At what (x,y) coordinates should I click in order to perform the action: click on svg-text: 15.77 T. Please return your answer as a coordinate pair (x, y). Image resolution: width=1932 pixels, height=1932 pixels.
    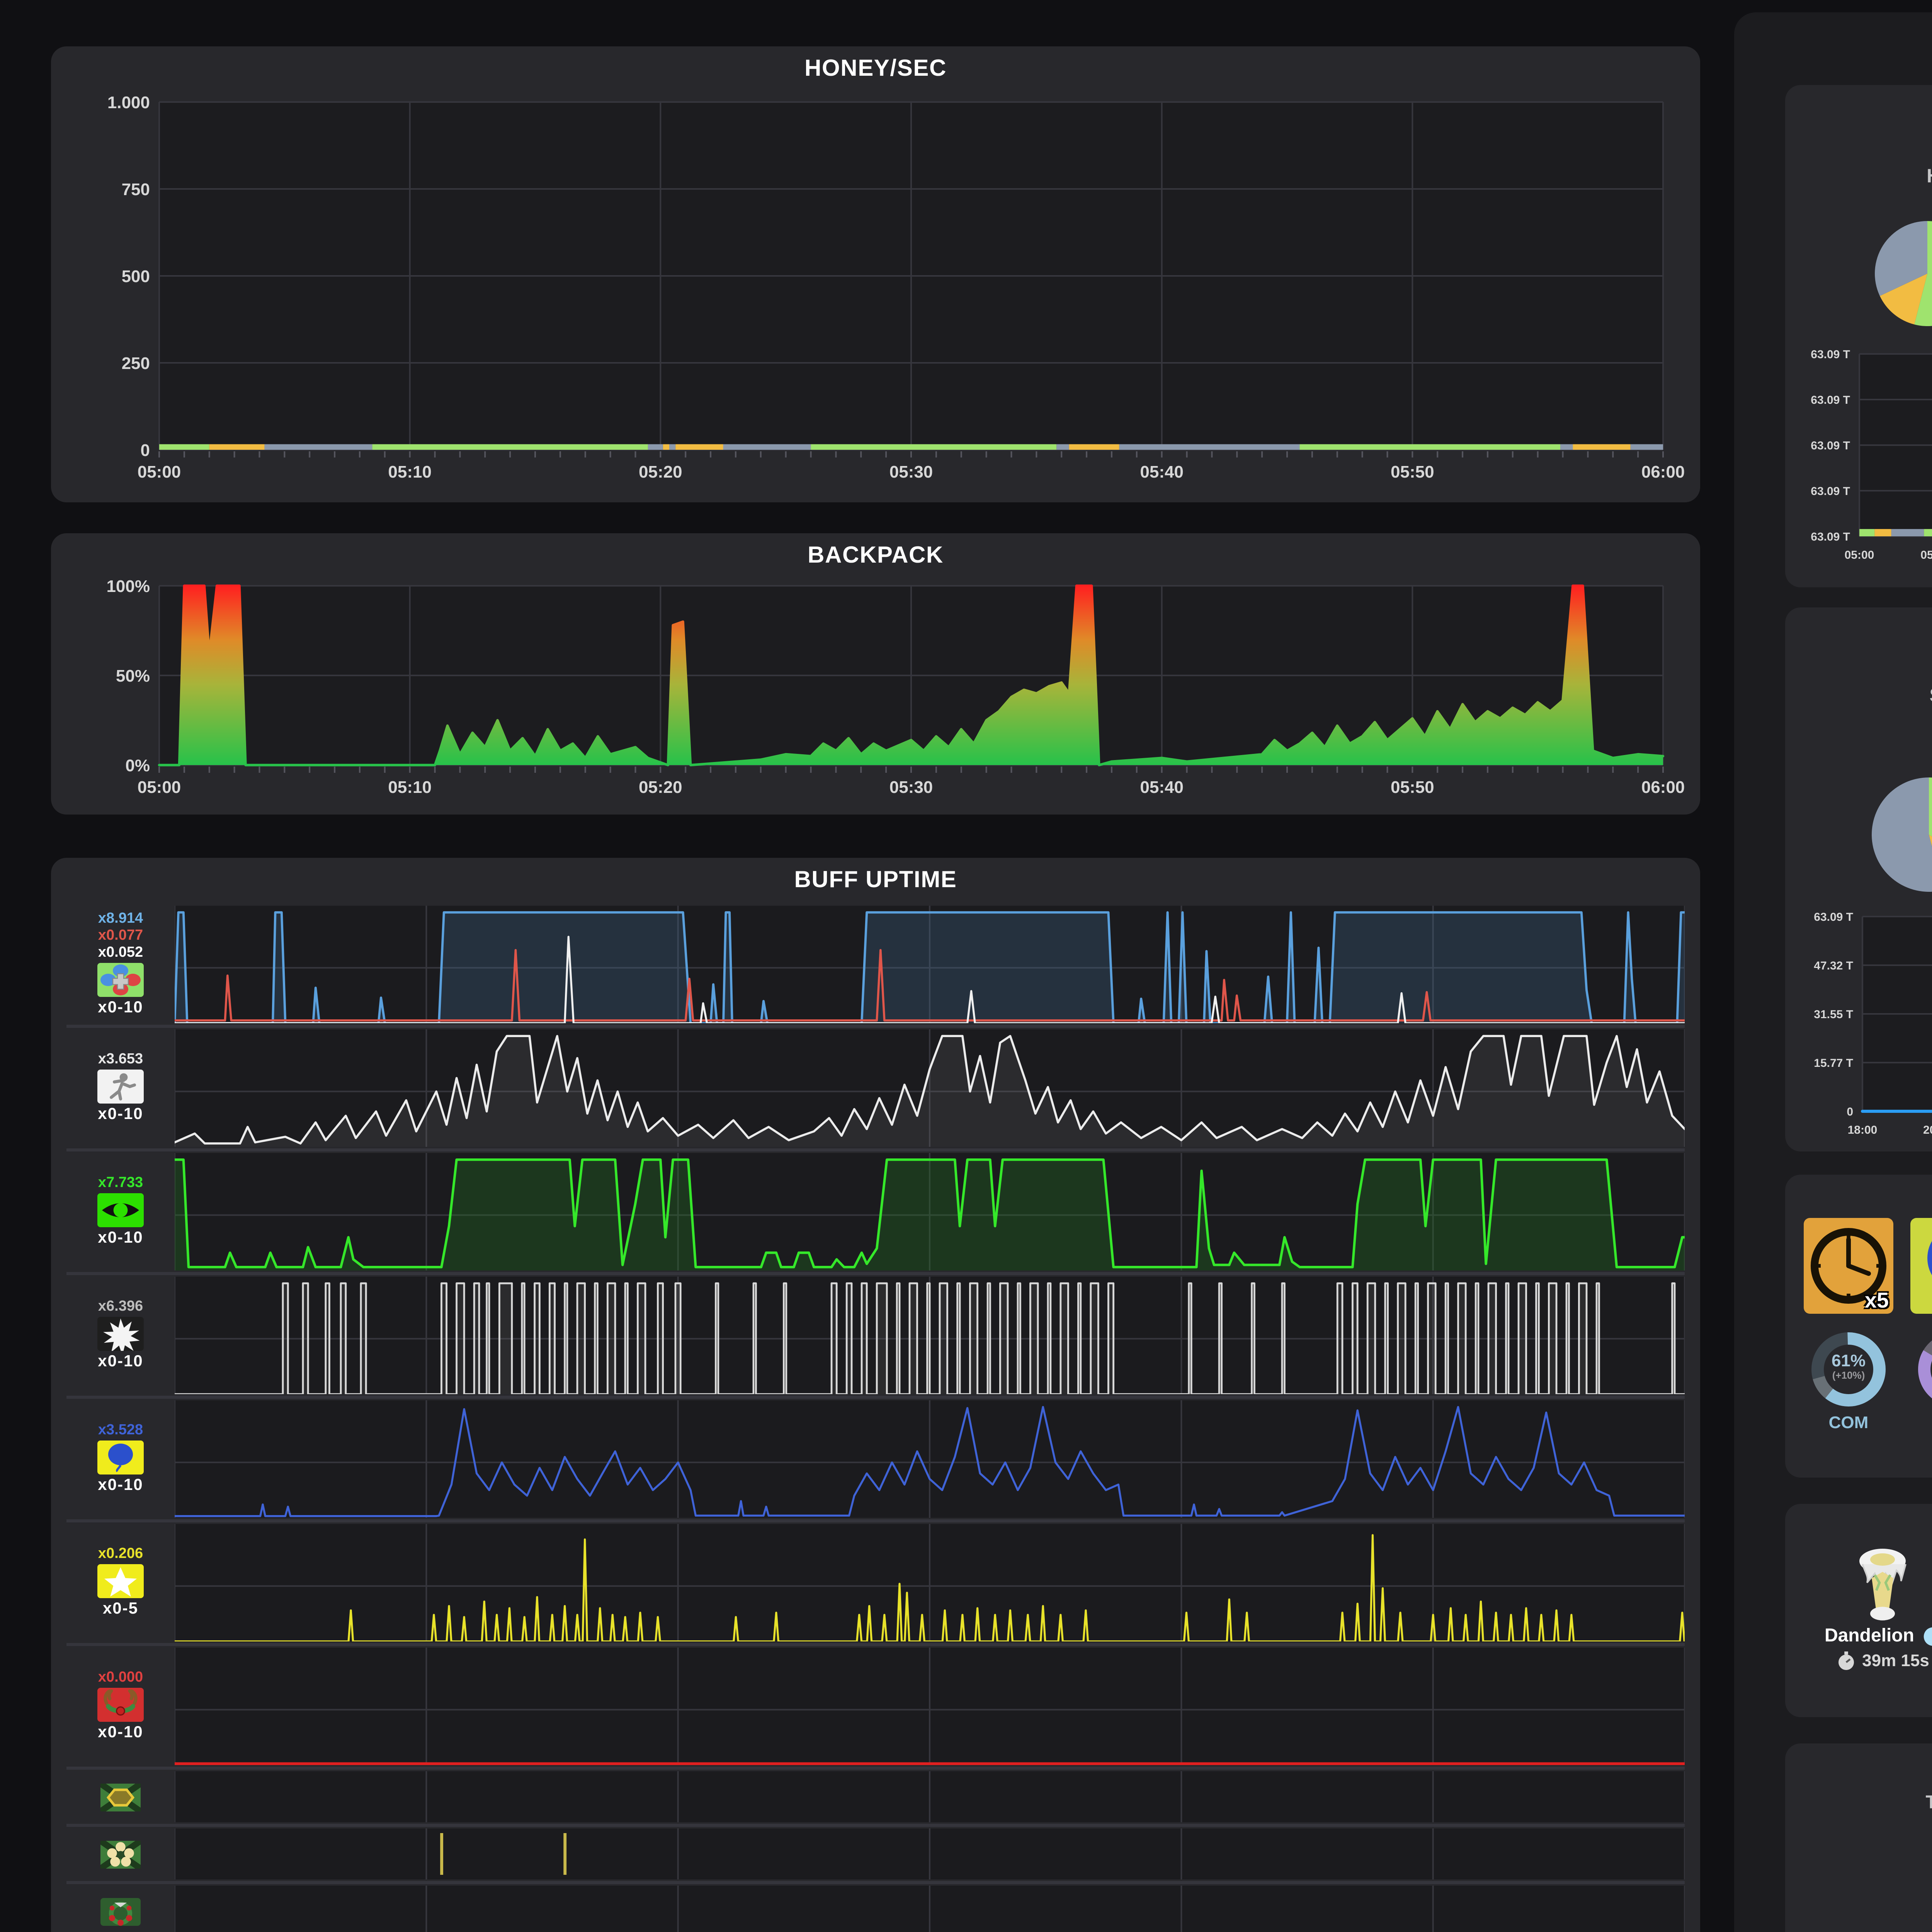
    Looking at the image, I should click on (1834, 1063).